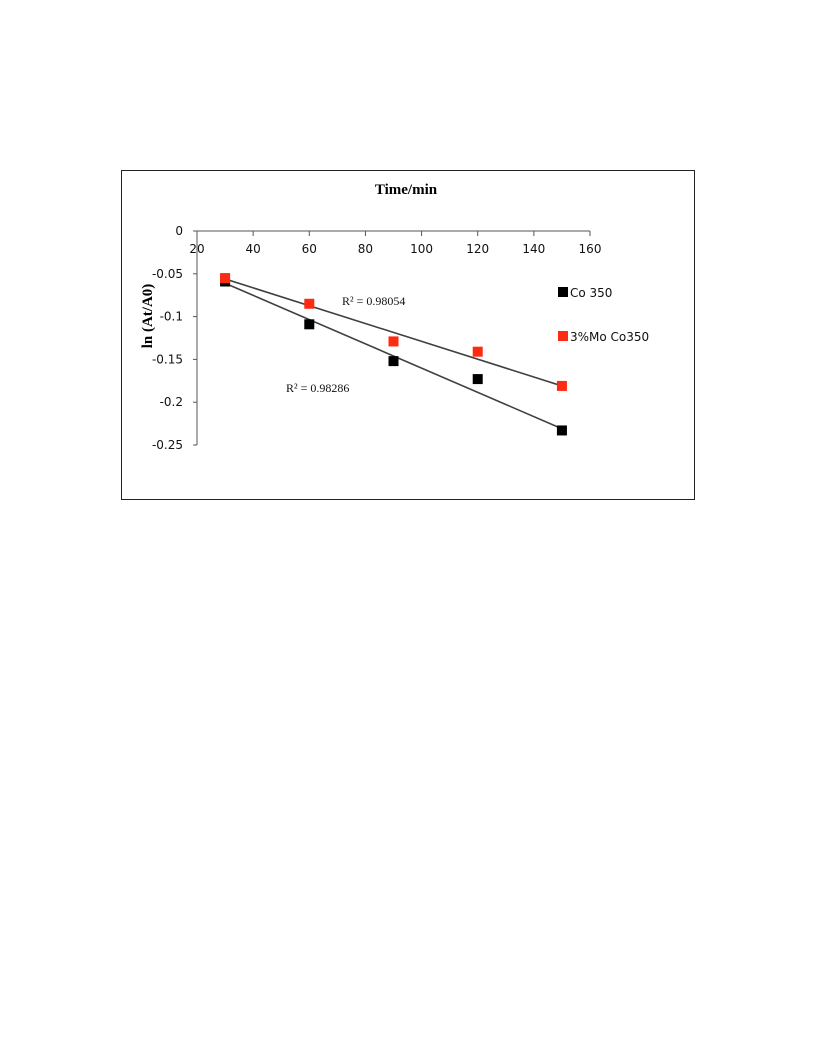  Describe the element at coordinates (406, 190) in the screenshot. I see `chart-title: Time/min` at that location.